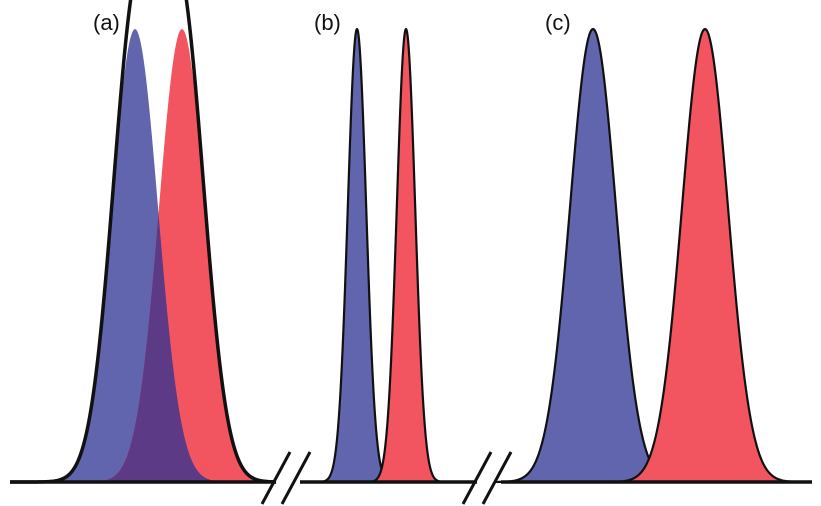 The image size is (821, 506). What do you see at coordinates (558, 22) in the screenshot?
I see `panel-c-label: (c)` at bounding box center [558, 22].